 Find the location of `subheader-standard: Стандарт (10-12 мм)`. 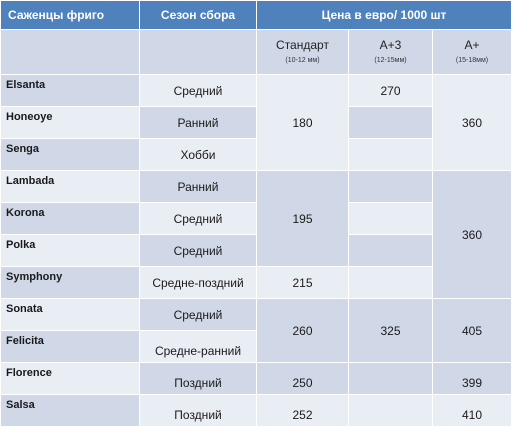

subheader-standard: Стандарт (10-12 мм) is located at coordinates (302, 52).